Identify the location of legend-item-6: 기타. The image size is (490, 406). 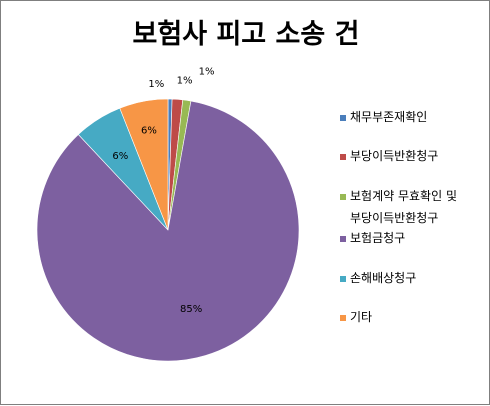
(356, 317).